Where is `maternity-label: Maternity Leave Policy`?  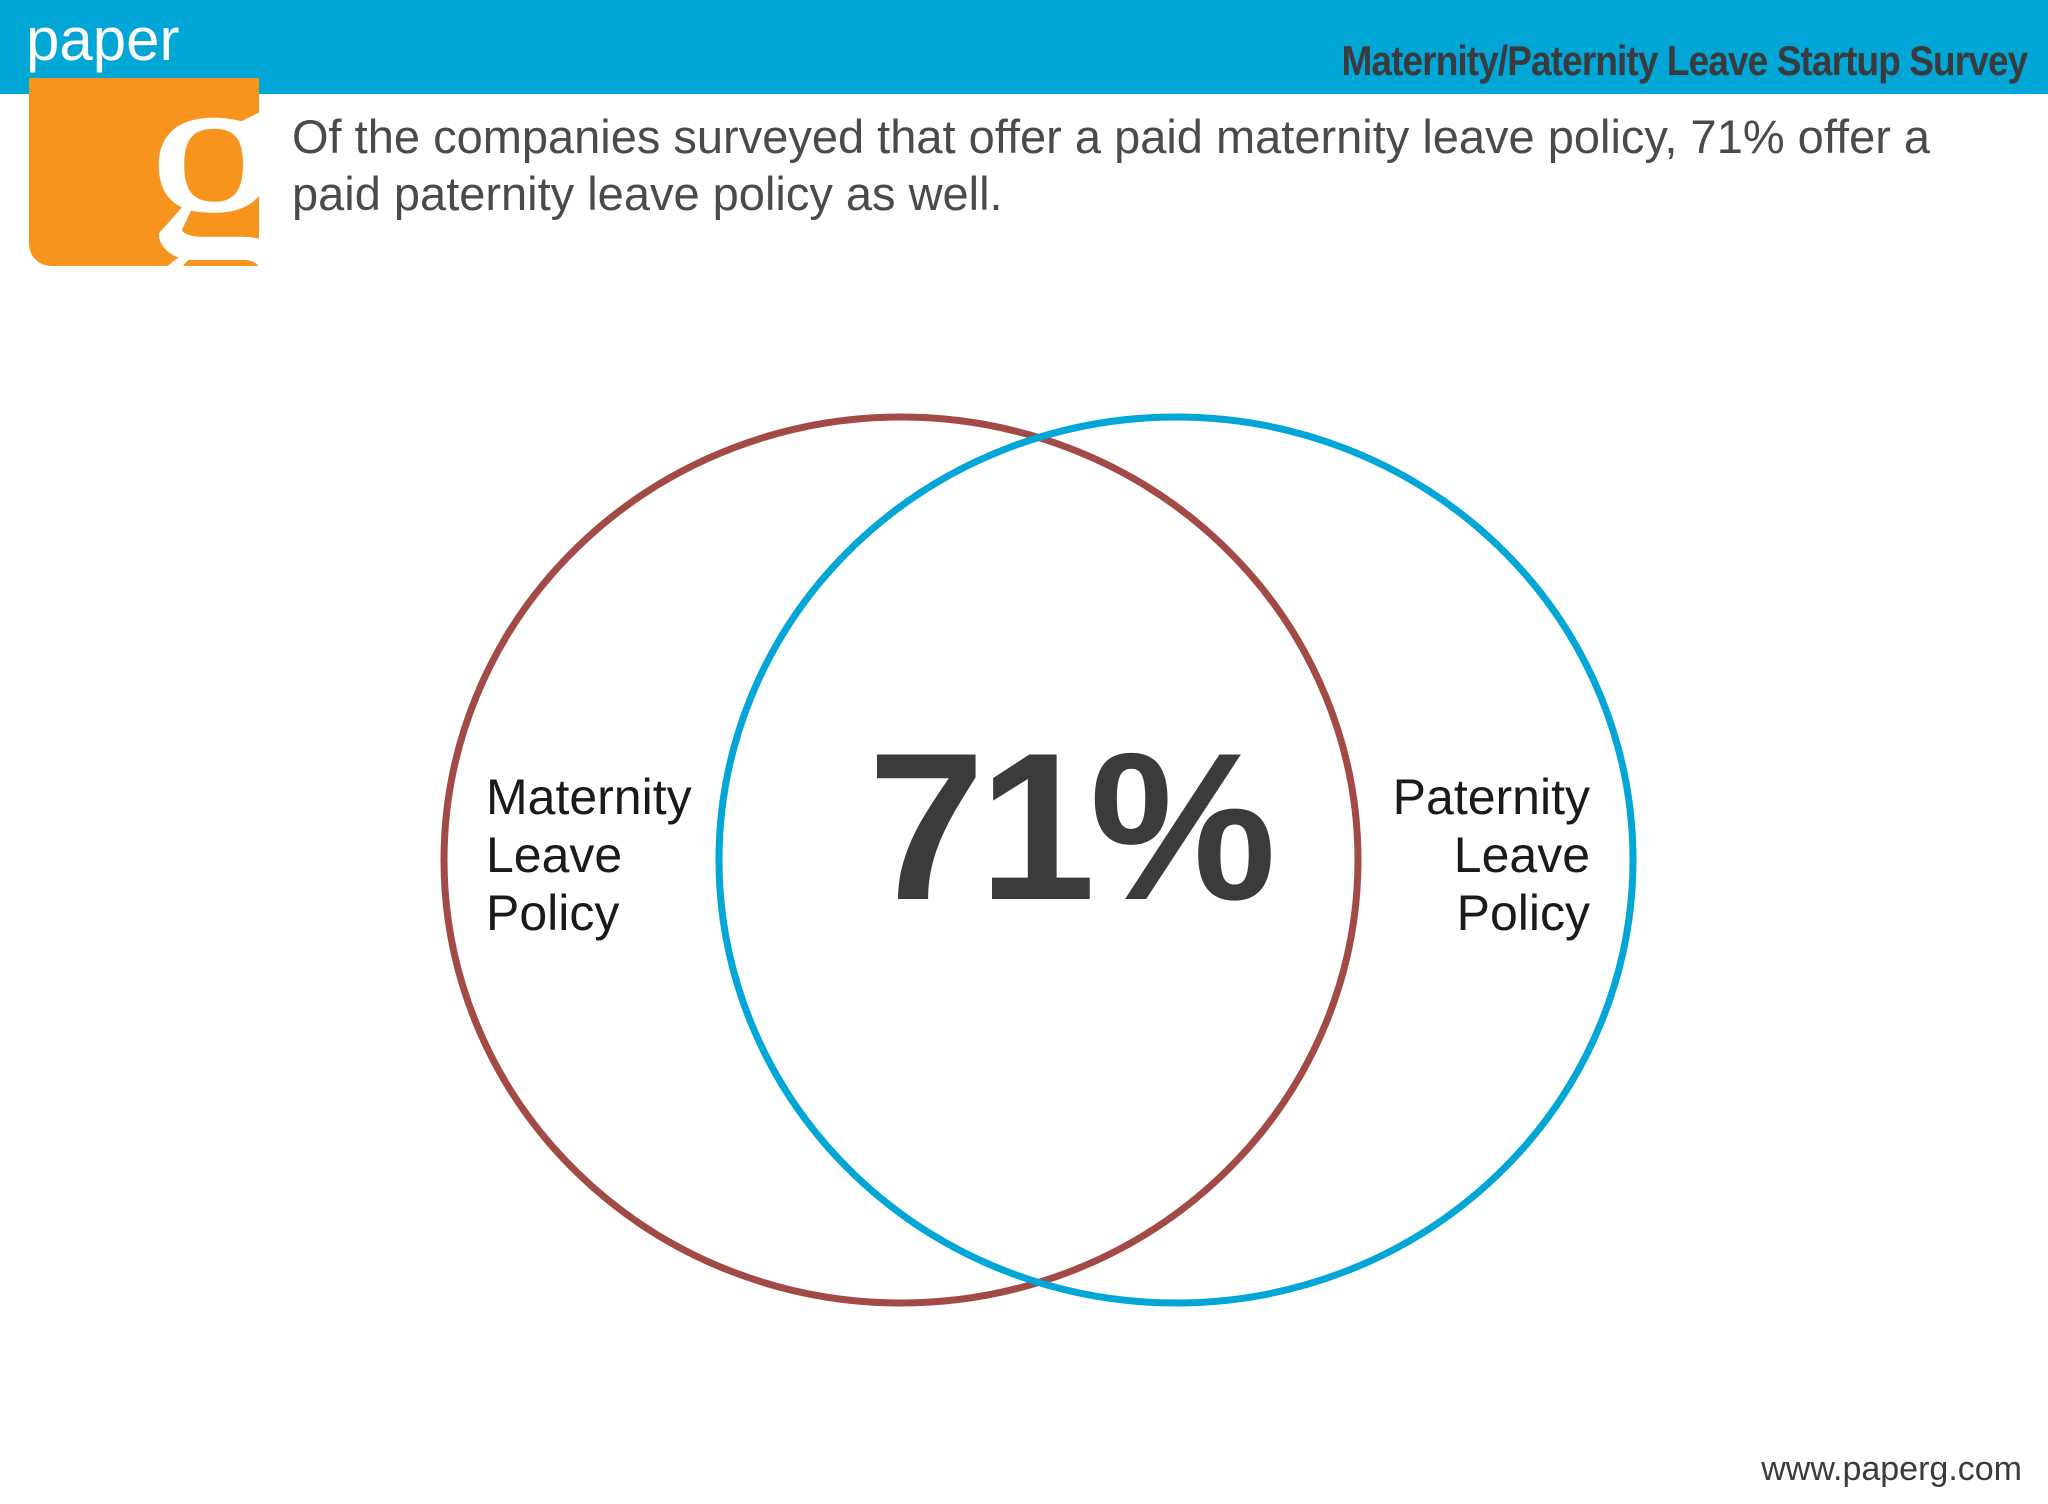
maternity-label: Maternity Leave Policy is located at coordinates (589, 855).